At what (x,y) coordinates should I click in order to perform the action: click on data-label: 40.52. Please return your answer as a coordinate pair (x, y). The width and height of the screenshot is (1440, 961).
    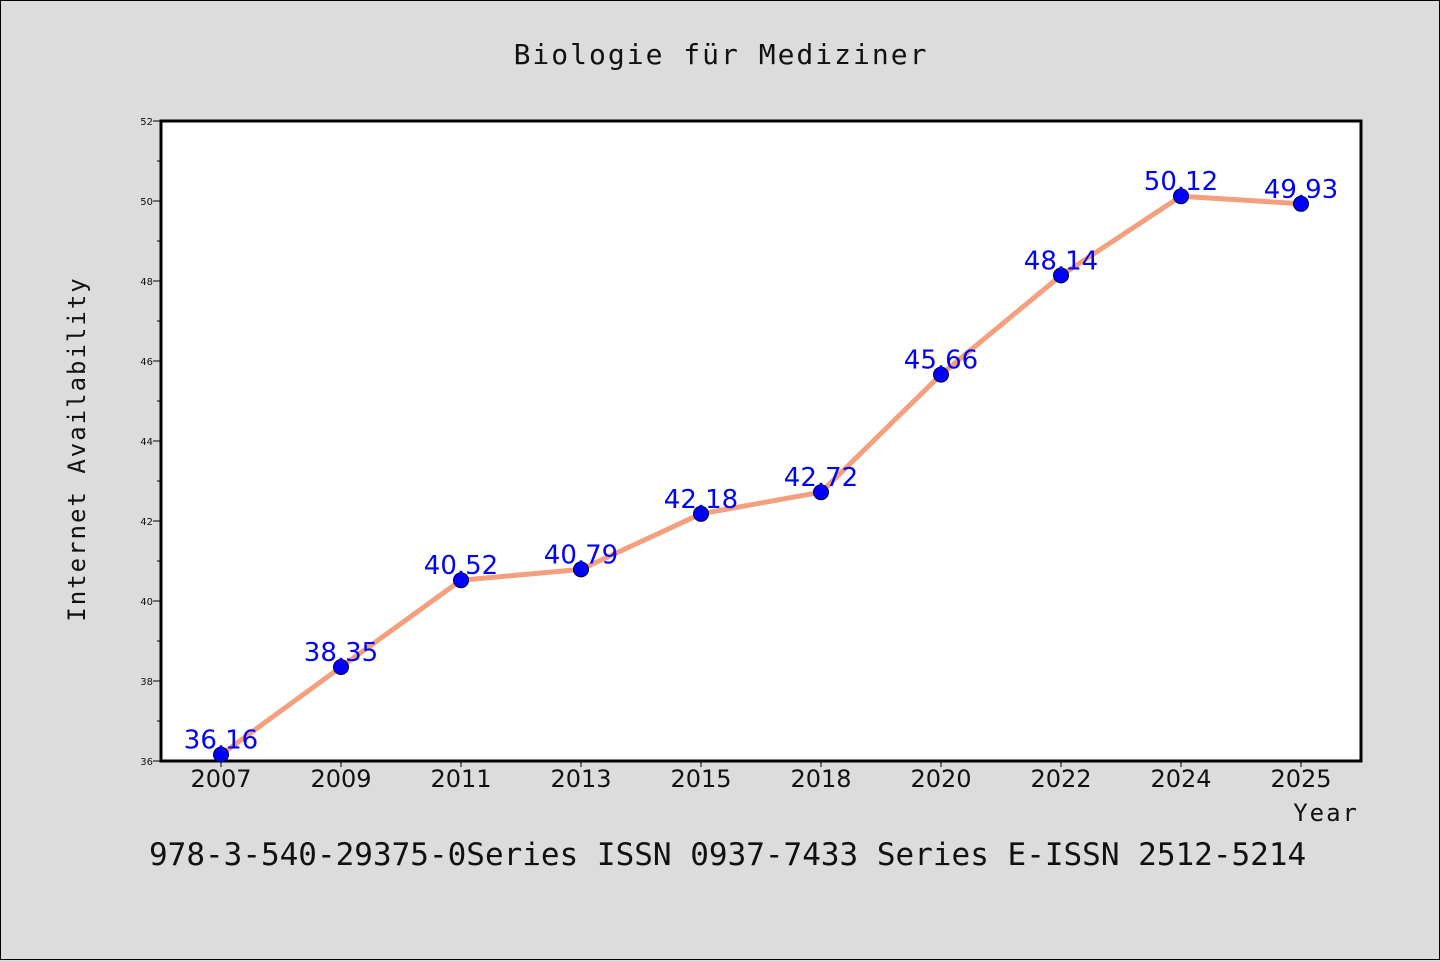
    Looking at the image, I should click on (461, 566).